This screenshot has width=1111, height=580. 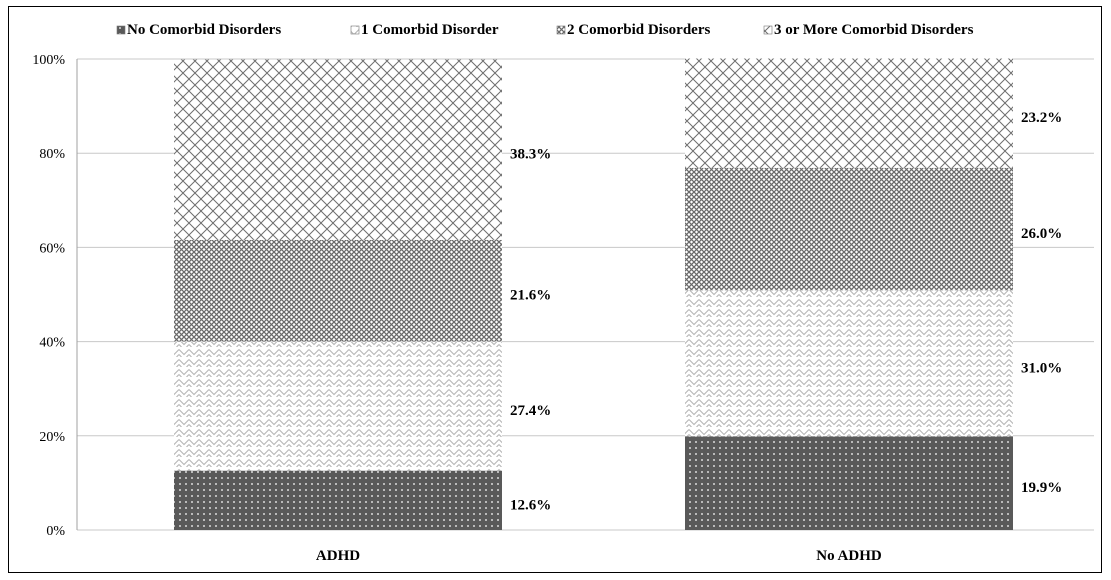 What do you see at coordinates (52, 154) in the screenshot?
I see `y-tick-label: 80%` at bounding box center [52, 154].